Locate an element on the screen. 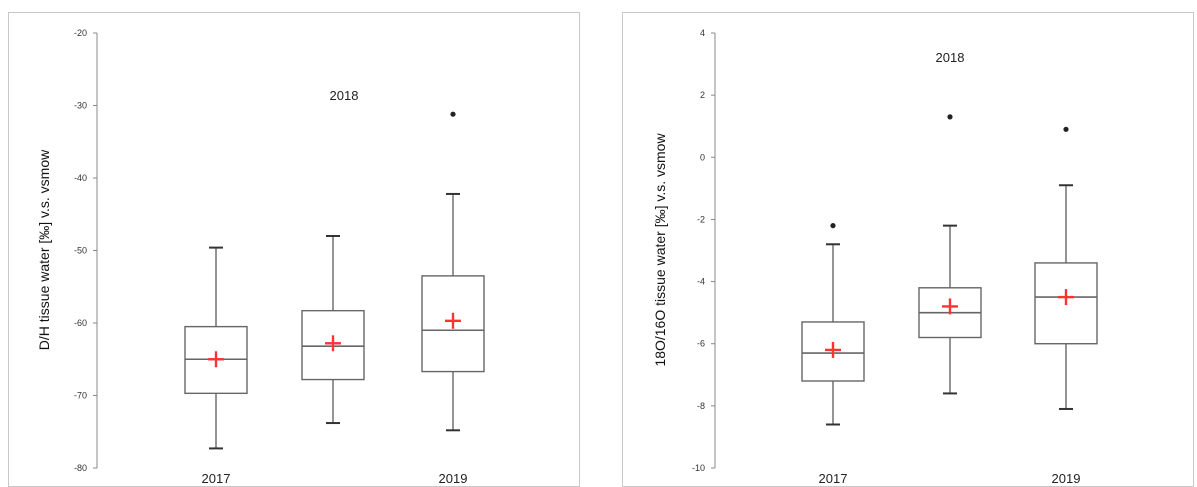 The image size is (1197, 487). y-tick-label: -2 is located at coordinates (701, 219).